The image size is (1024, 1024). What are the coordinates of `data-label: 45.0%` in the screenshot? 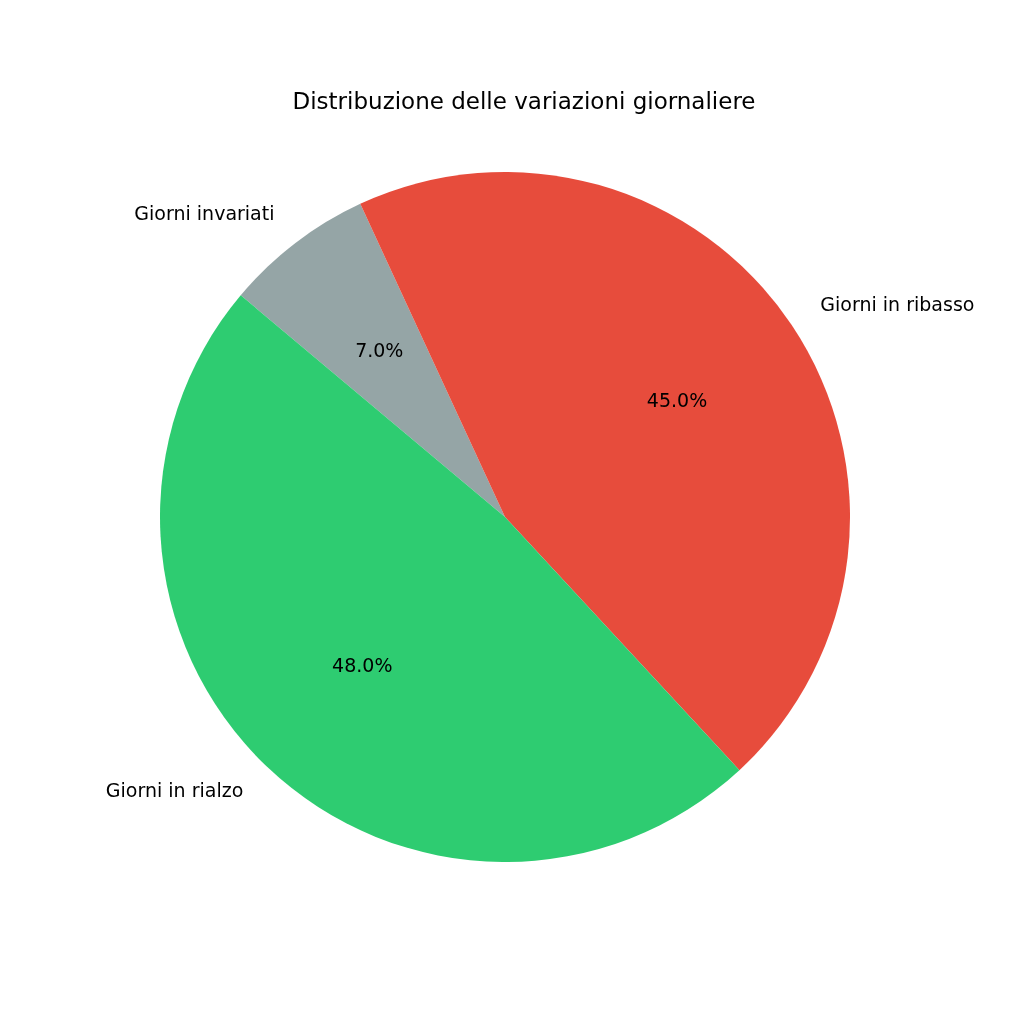 It's located at (677, 399).